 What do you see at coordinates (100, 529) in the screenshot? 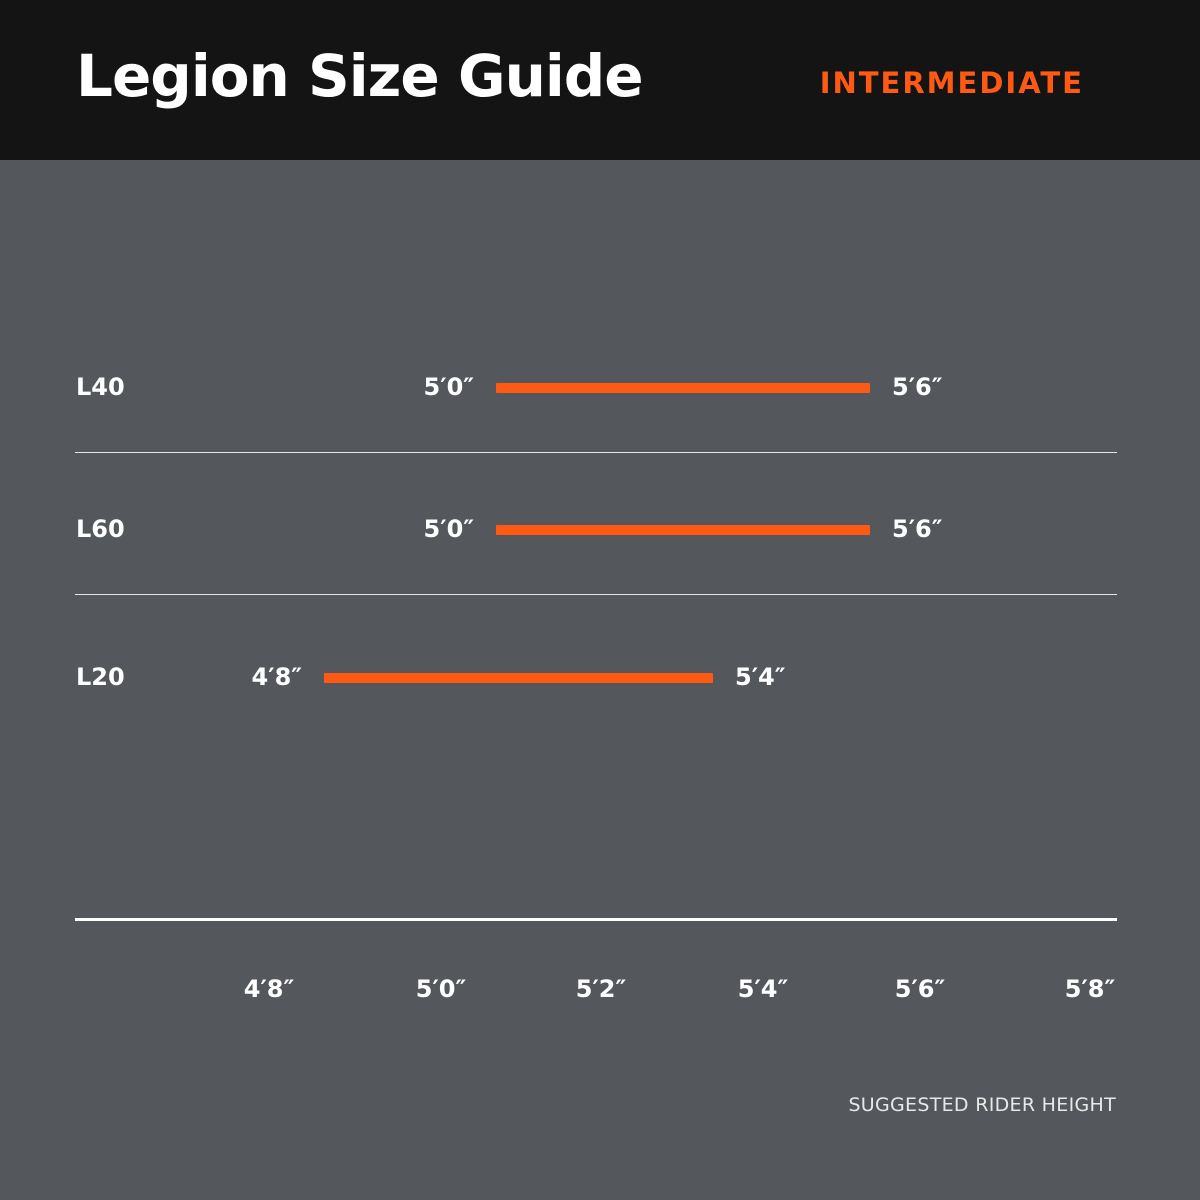
I see `row-label-l60: L60` at bounding box center [100, 529].